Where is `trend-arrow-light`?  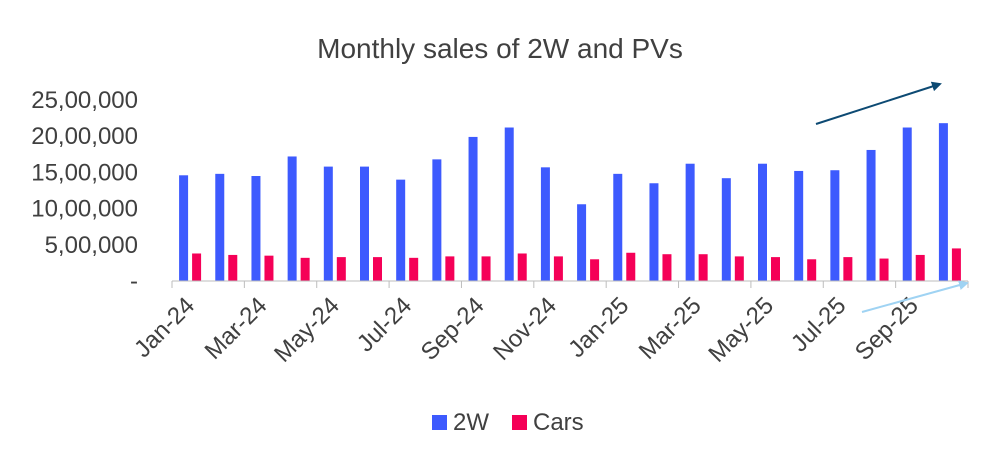
trend-arrow-light is located at coordinates (915, 296).